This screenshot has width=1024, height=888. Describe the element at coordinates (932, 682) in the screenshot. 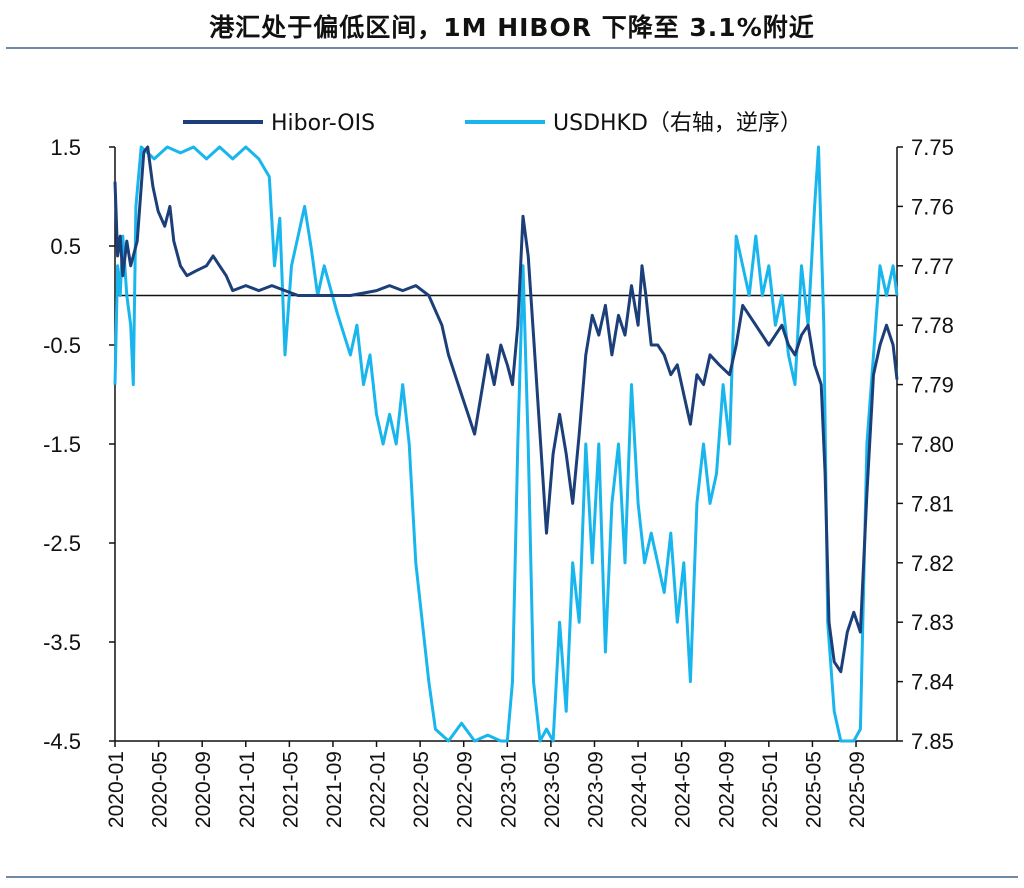

I see `right-tick-label: 7.84` at that location.